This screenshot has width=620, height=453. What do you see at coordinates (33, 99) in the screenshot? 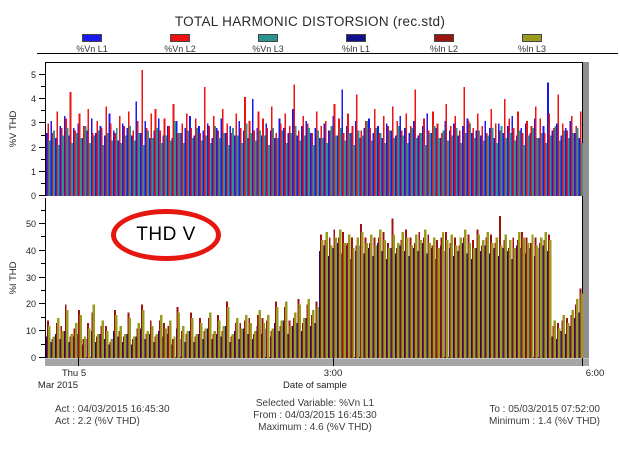
I see `y-tick-label: 4` at bounding box center [33, 99].